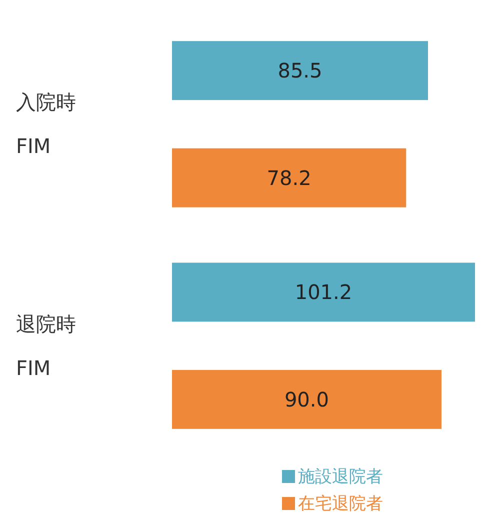 The height and width of the screenshot is (520, 491). What do you see at coordinates (340, 504) in the screenshot?
I see `legend-label: 在宅退院者` at bounding box center [340, 504].